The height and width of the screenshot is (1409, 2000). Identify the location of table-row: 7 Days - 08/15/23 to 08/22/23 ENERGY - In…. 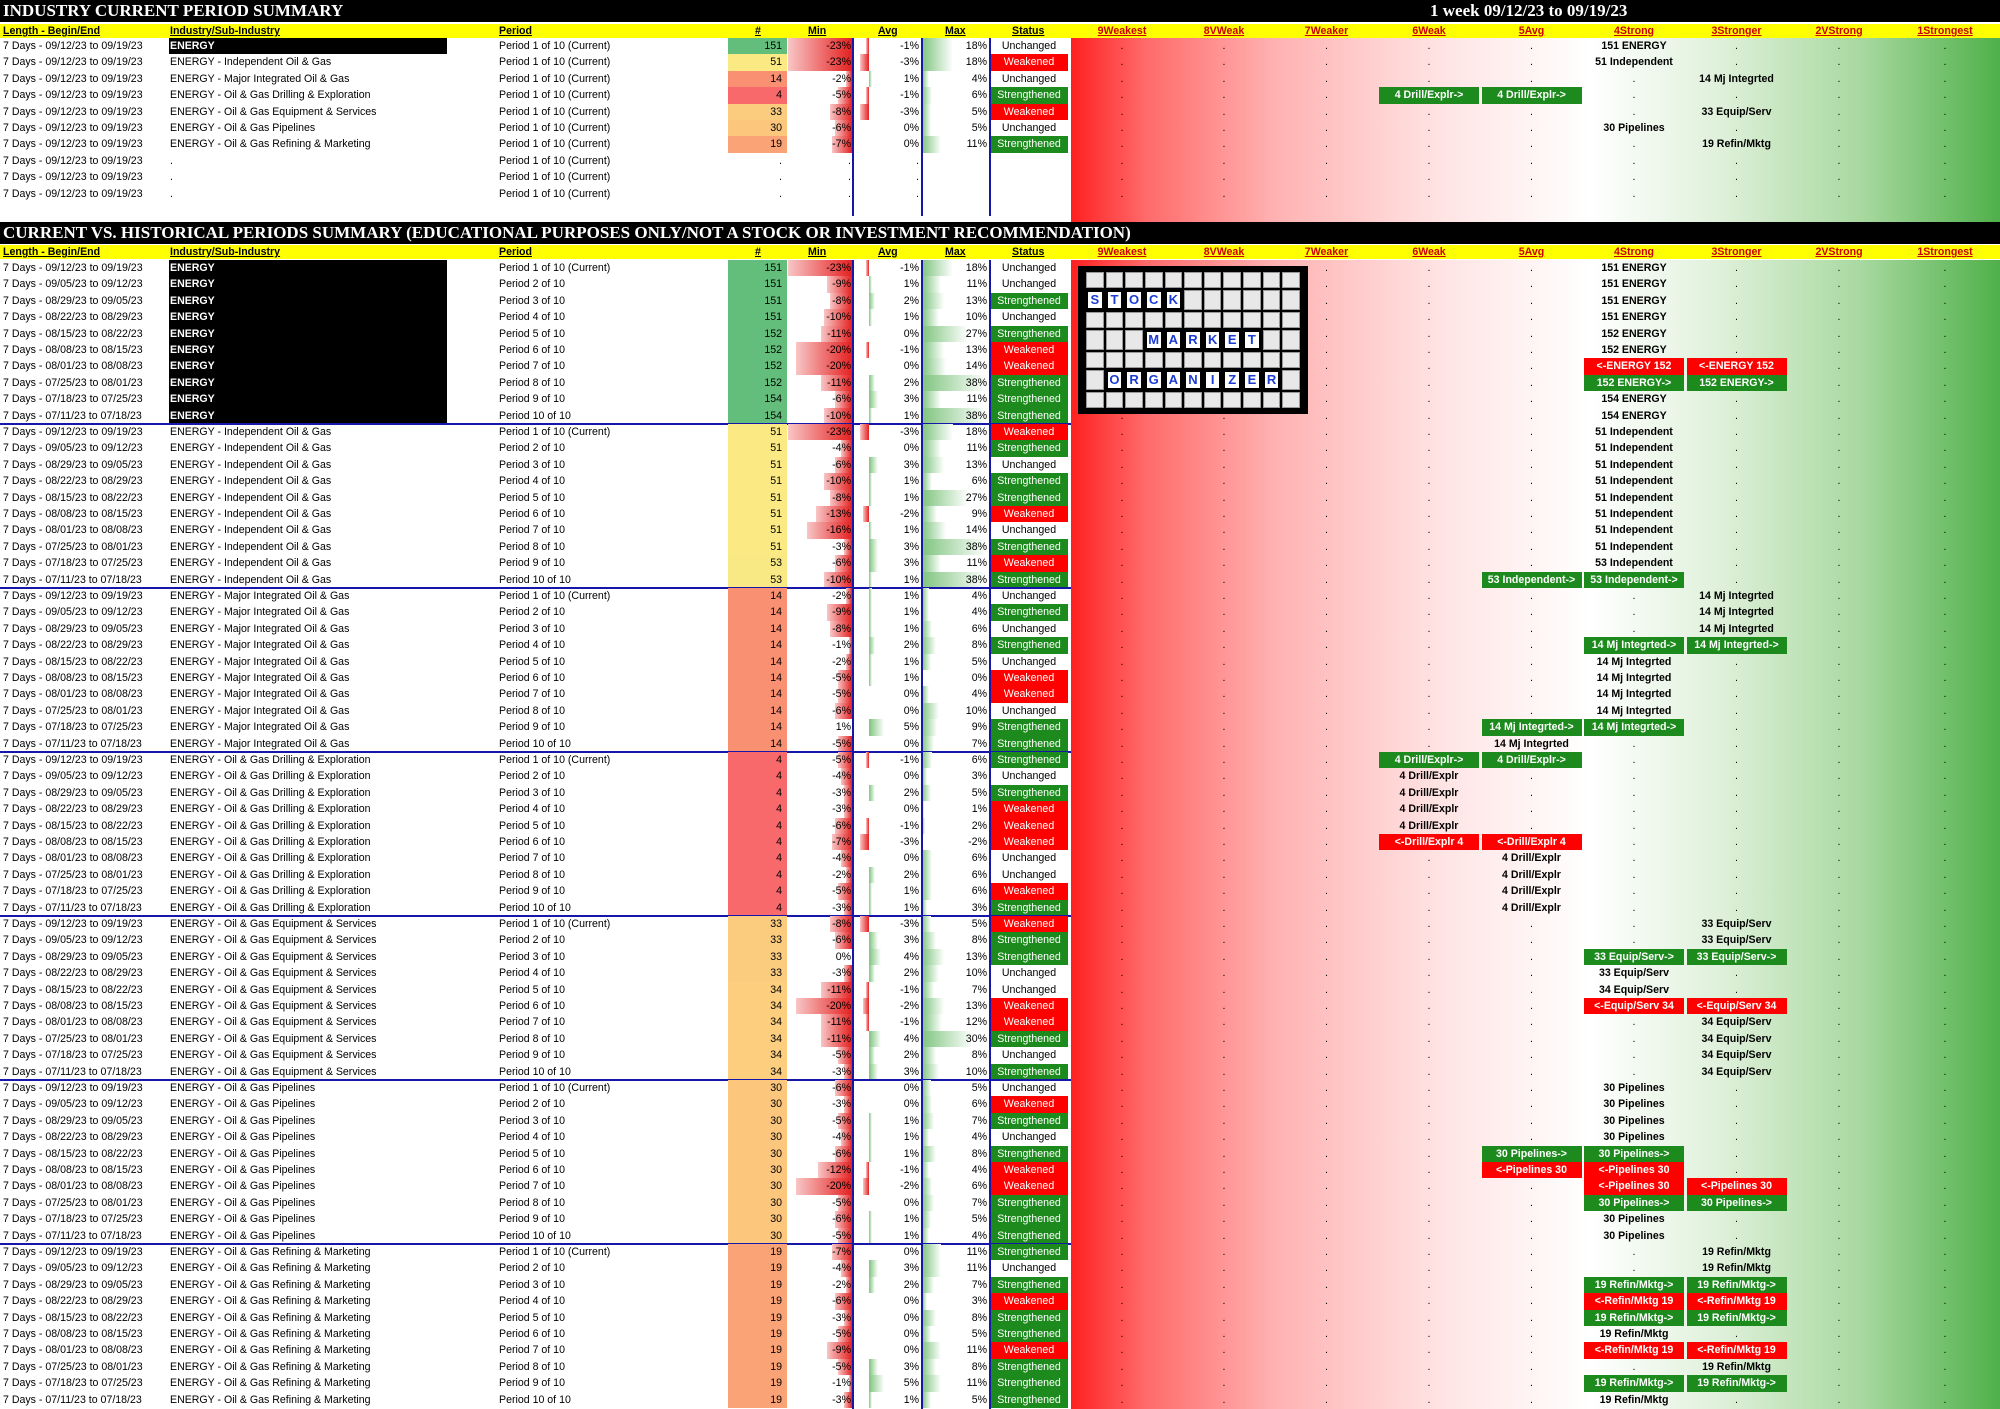
(1000, 497).